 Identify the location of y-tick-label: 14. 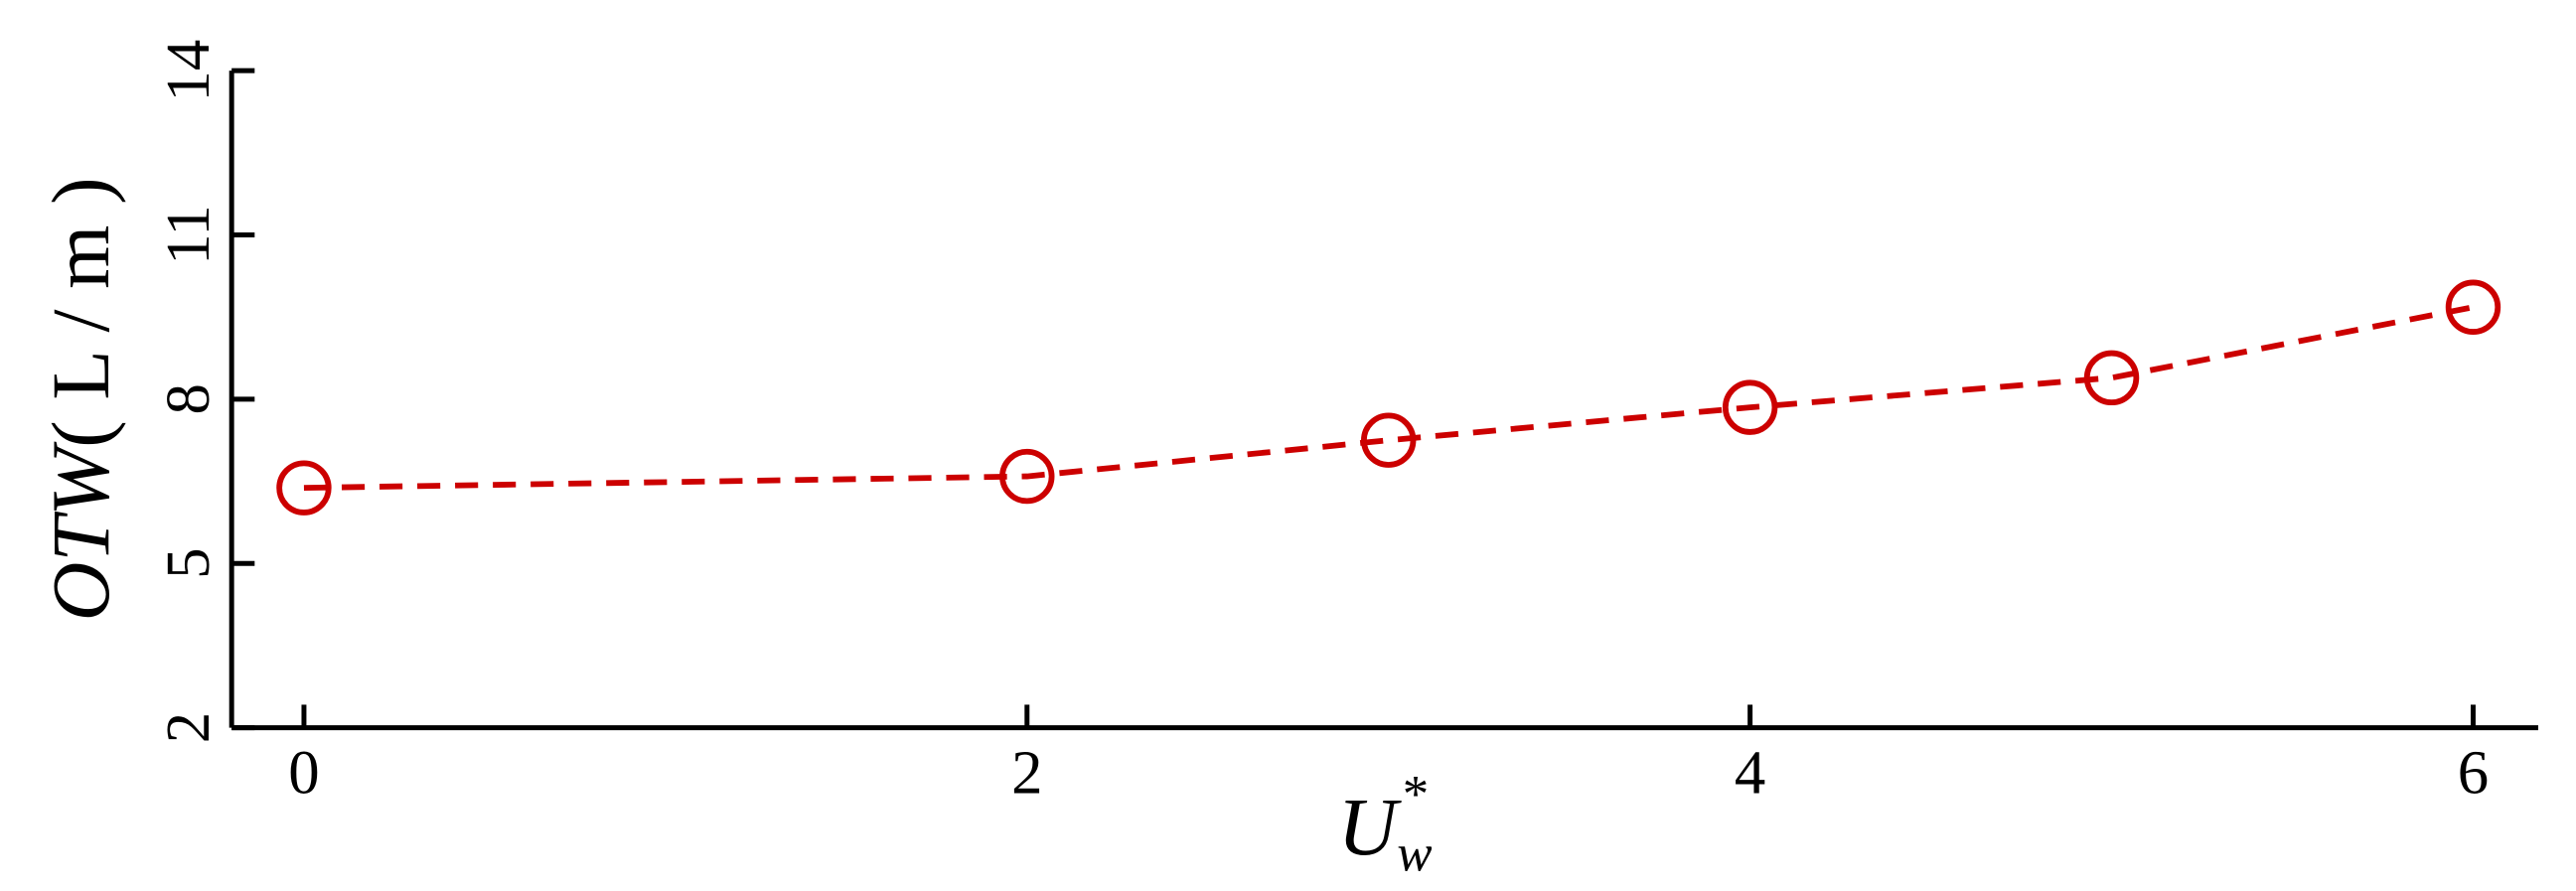
(188, 71).